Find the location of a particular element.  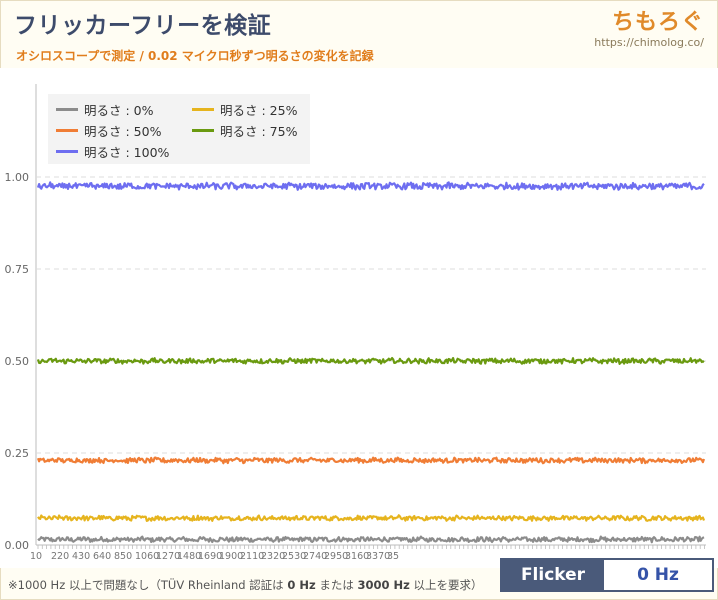

legend-item-3: 明るさ : 75% is located at coordinates (244, 130).